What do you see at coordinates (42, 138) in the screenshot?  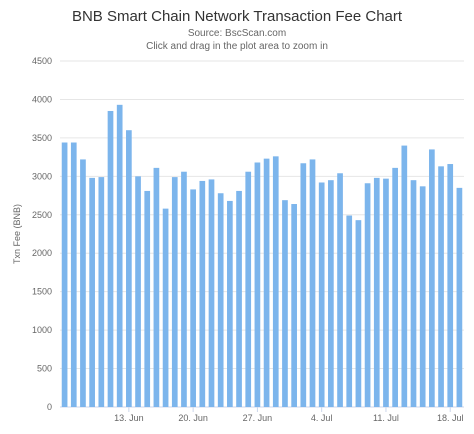 I see `y-tick-label: 3500` at bounding box center [42, 138].